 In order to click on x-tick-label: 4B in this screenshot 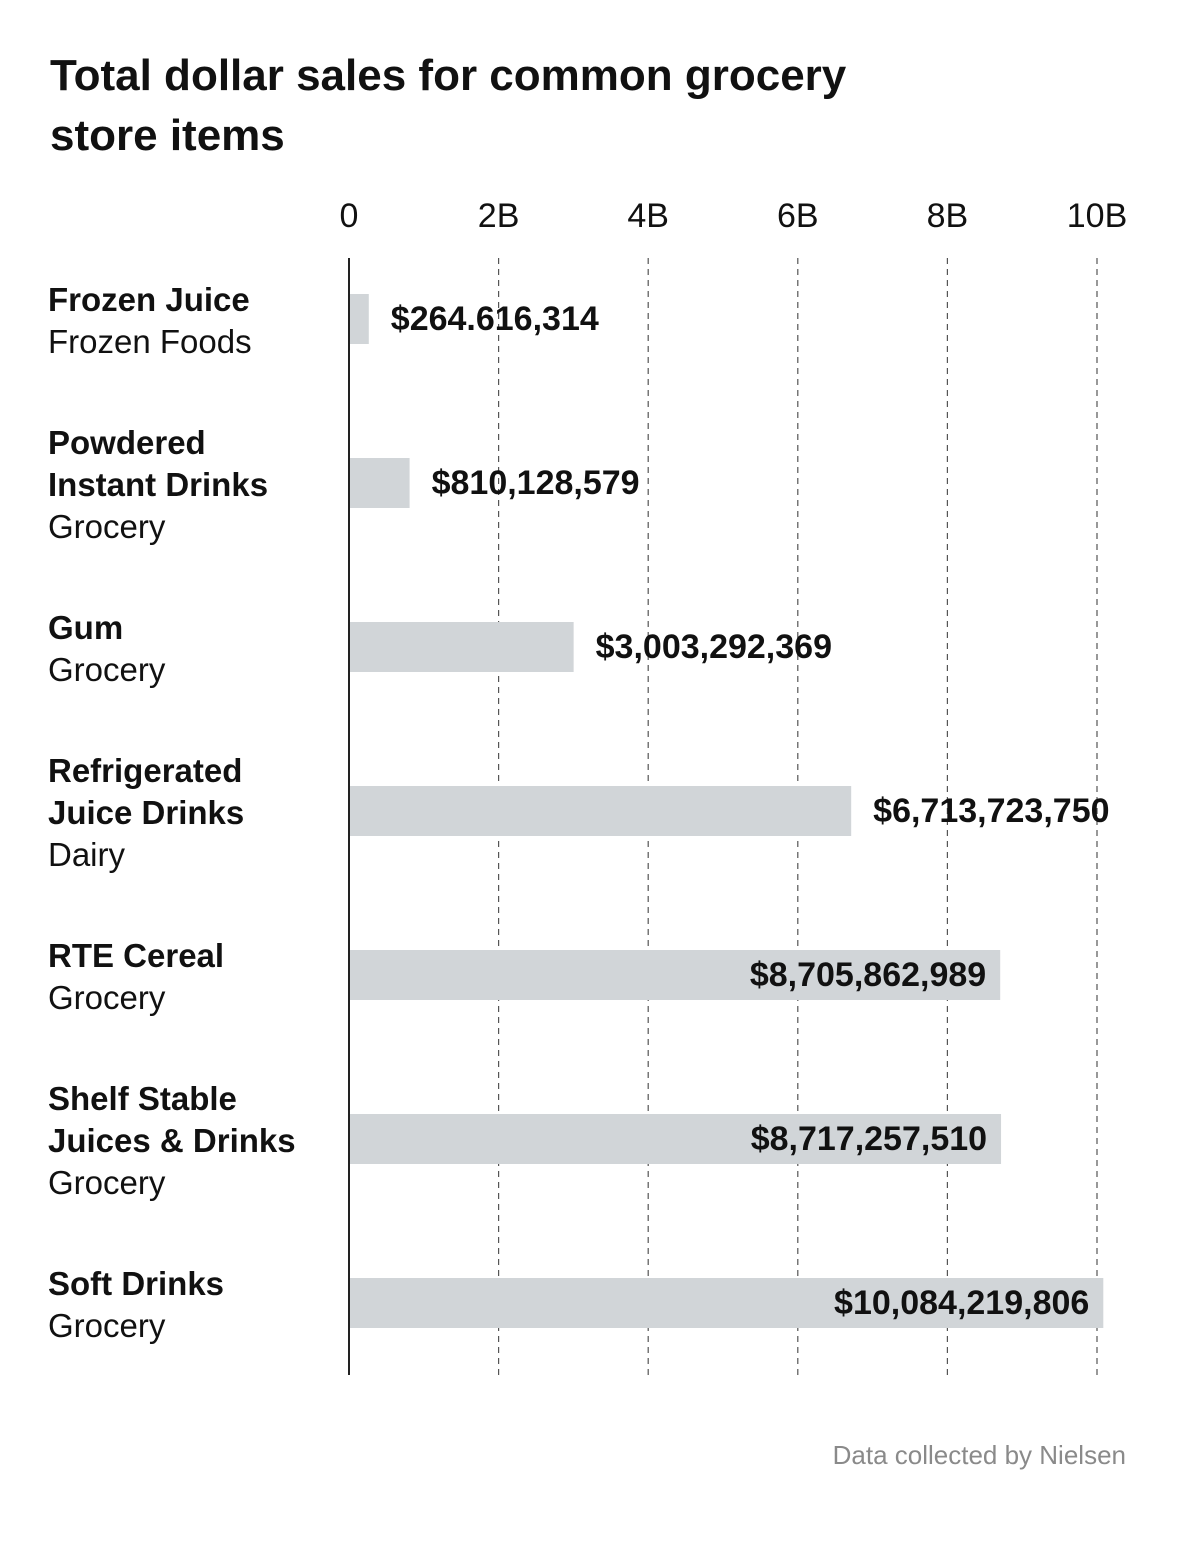, I will do `click(648, 216)`.